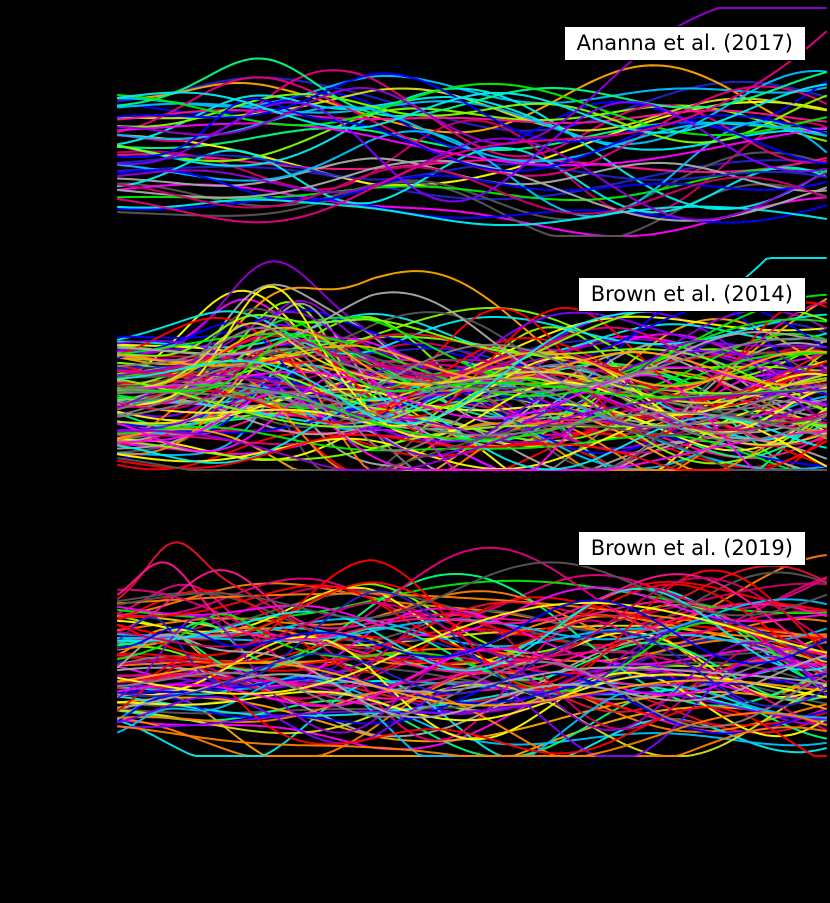 This screenshot has width=830, height=903. I want to click on panel-label-ananna-2017: Ananna et al. (2017), so click(684, 44).